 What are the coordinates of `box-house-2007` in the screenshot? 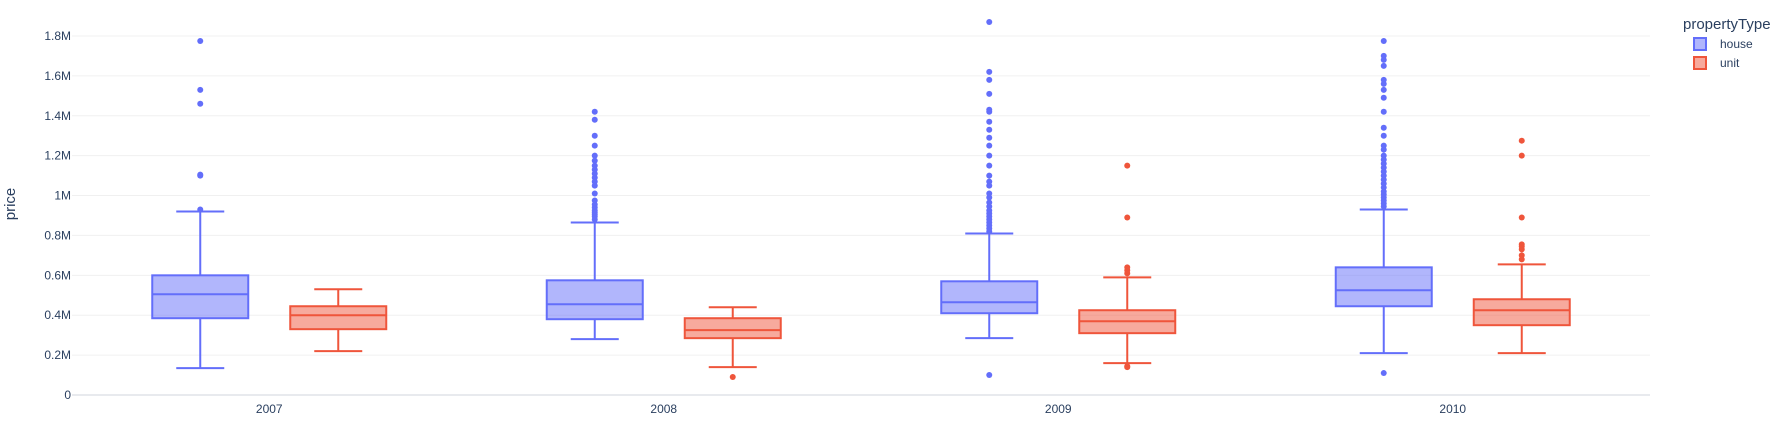 It's located at (200, 203).